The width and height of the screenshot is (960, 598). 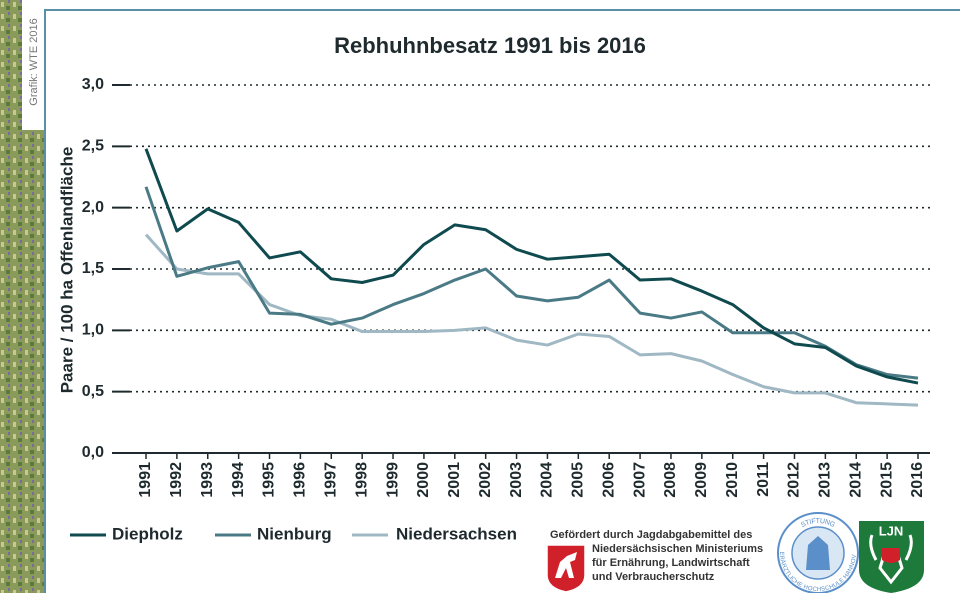 I want to click on funding-text: Niedersächsischen Ministeriums, so click(x=677, y=549).